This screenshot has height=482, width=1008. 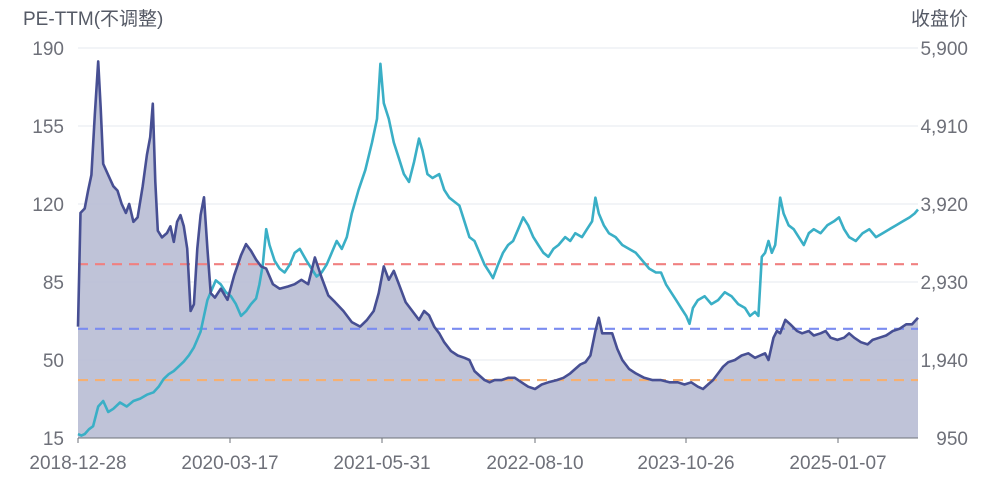 What do you see at coordinates (381, 463) in the screenshot?
I see `x-tick-label: 2021-05-31` at bounding box center [381, 463].